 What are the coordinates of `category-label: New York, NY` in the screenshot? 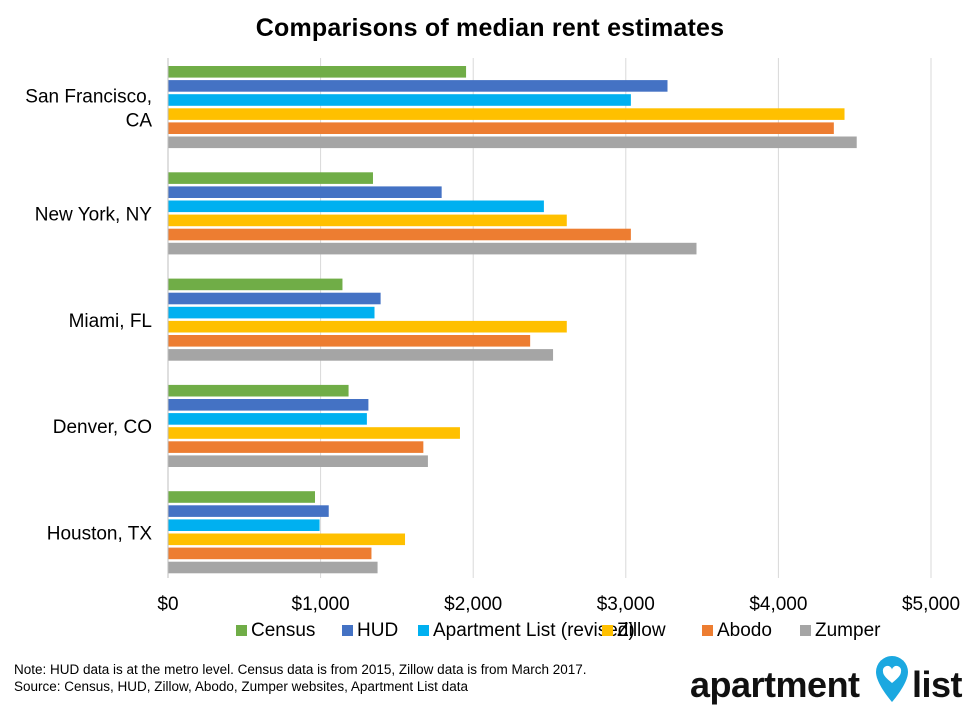 It's located at (94, 215).